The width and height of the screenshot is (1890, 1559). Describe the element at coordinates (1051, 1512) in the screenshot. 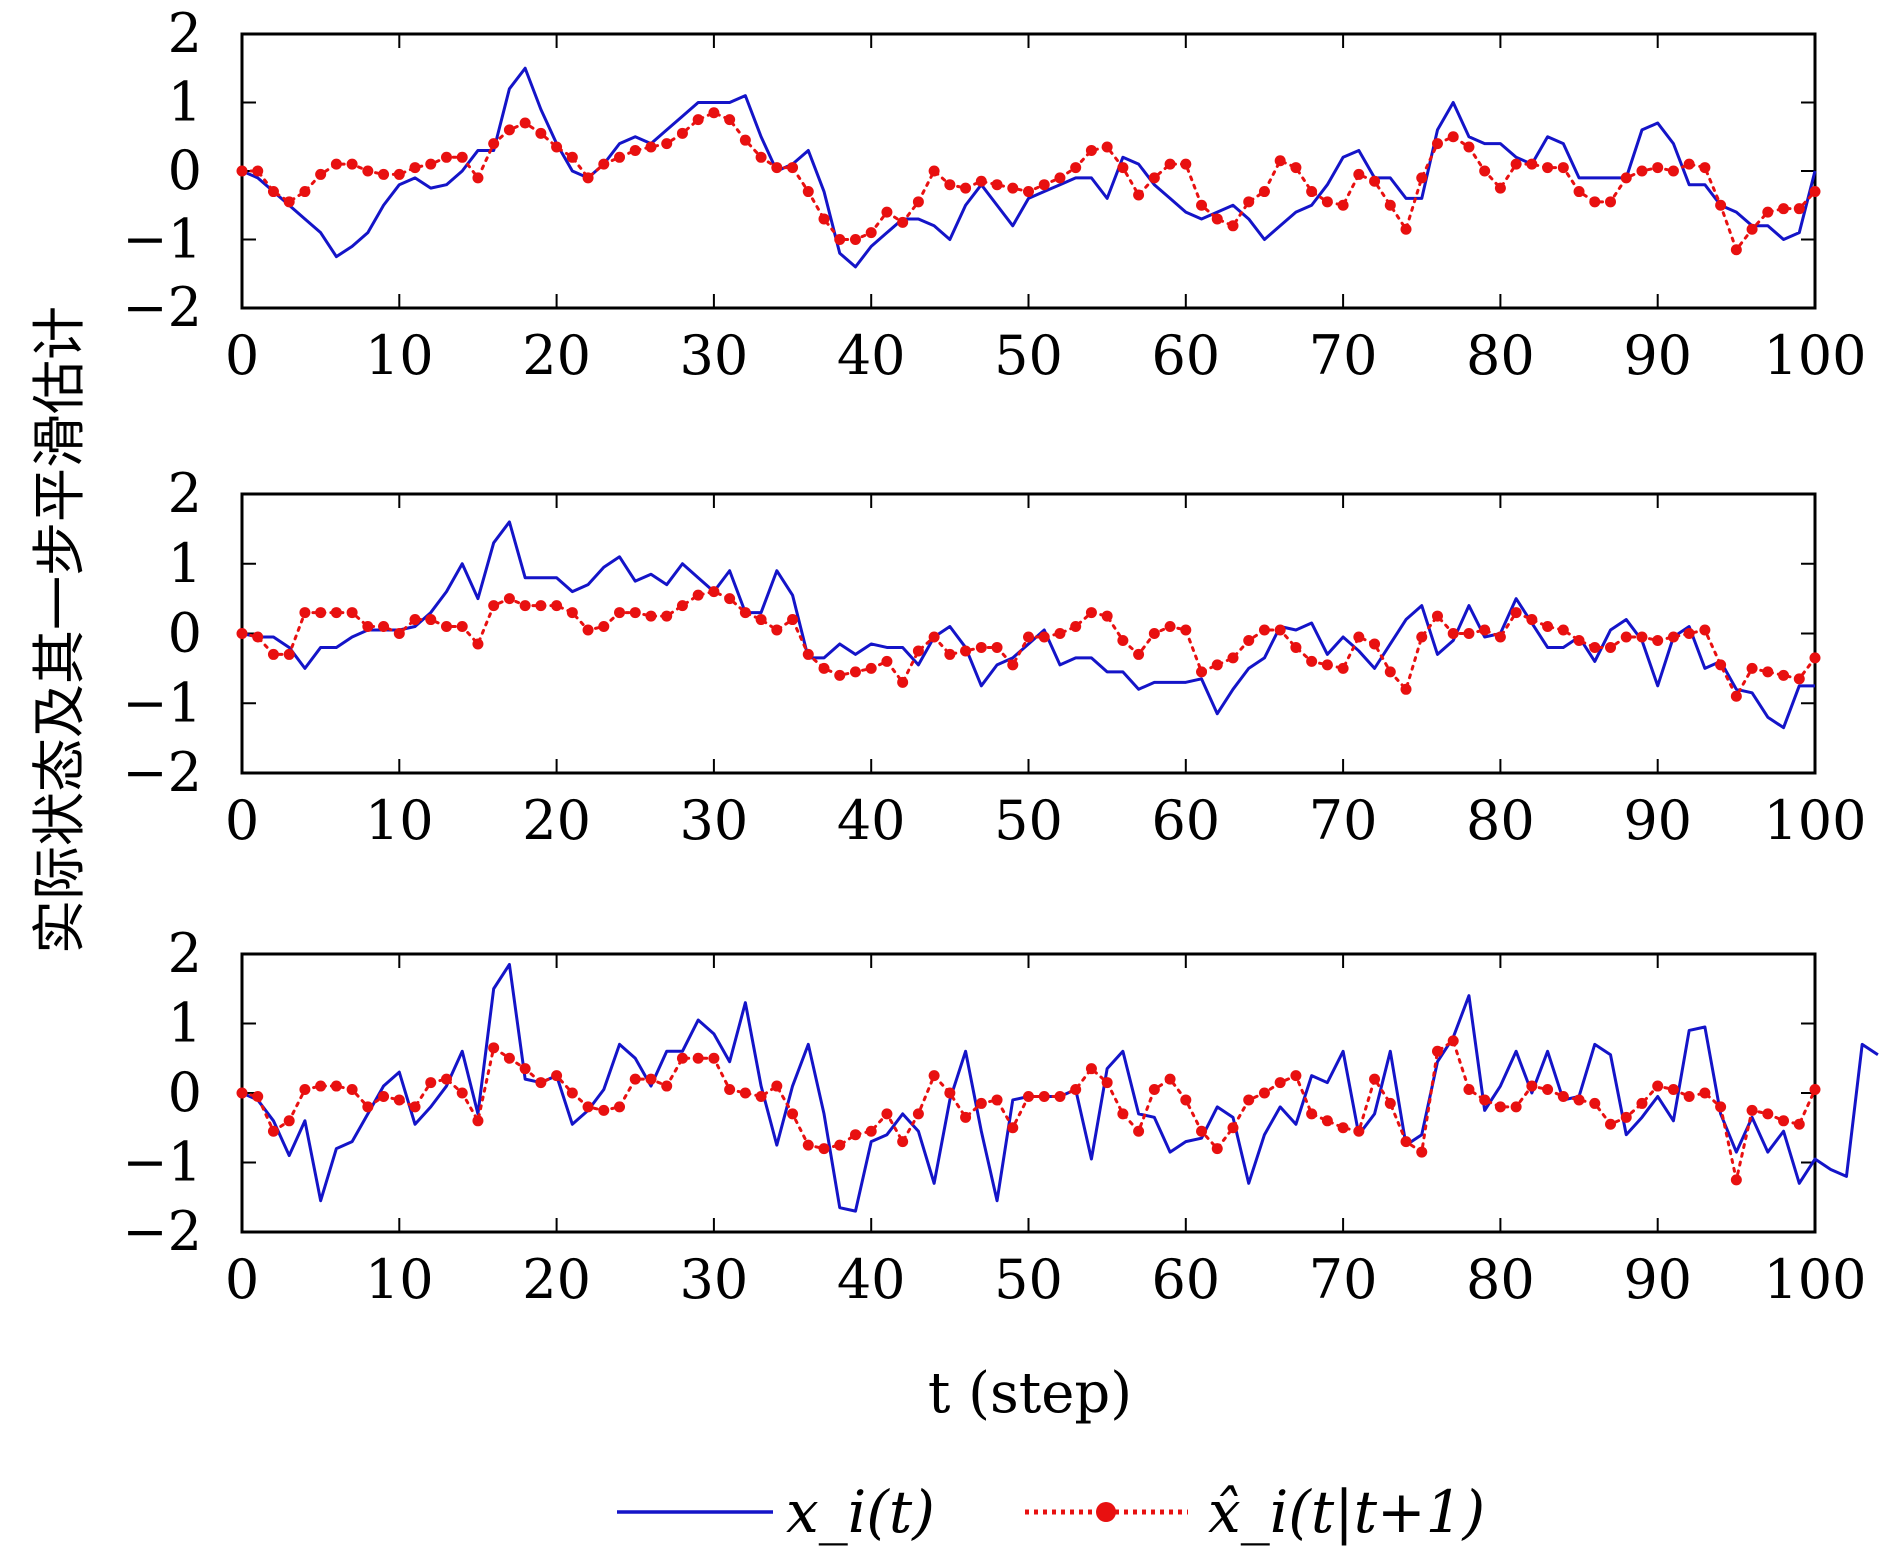

I see `legend: x_i(t) x̂_i(t|t+1)` at that location.